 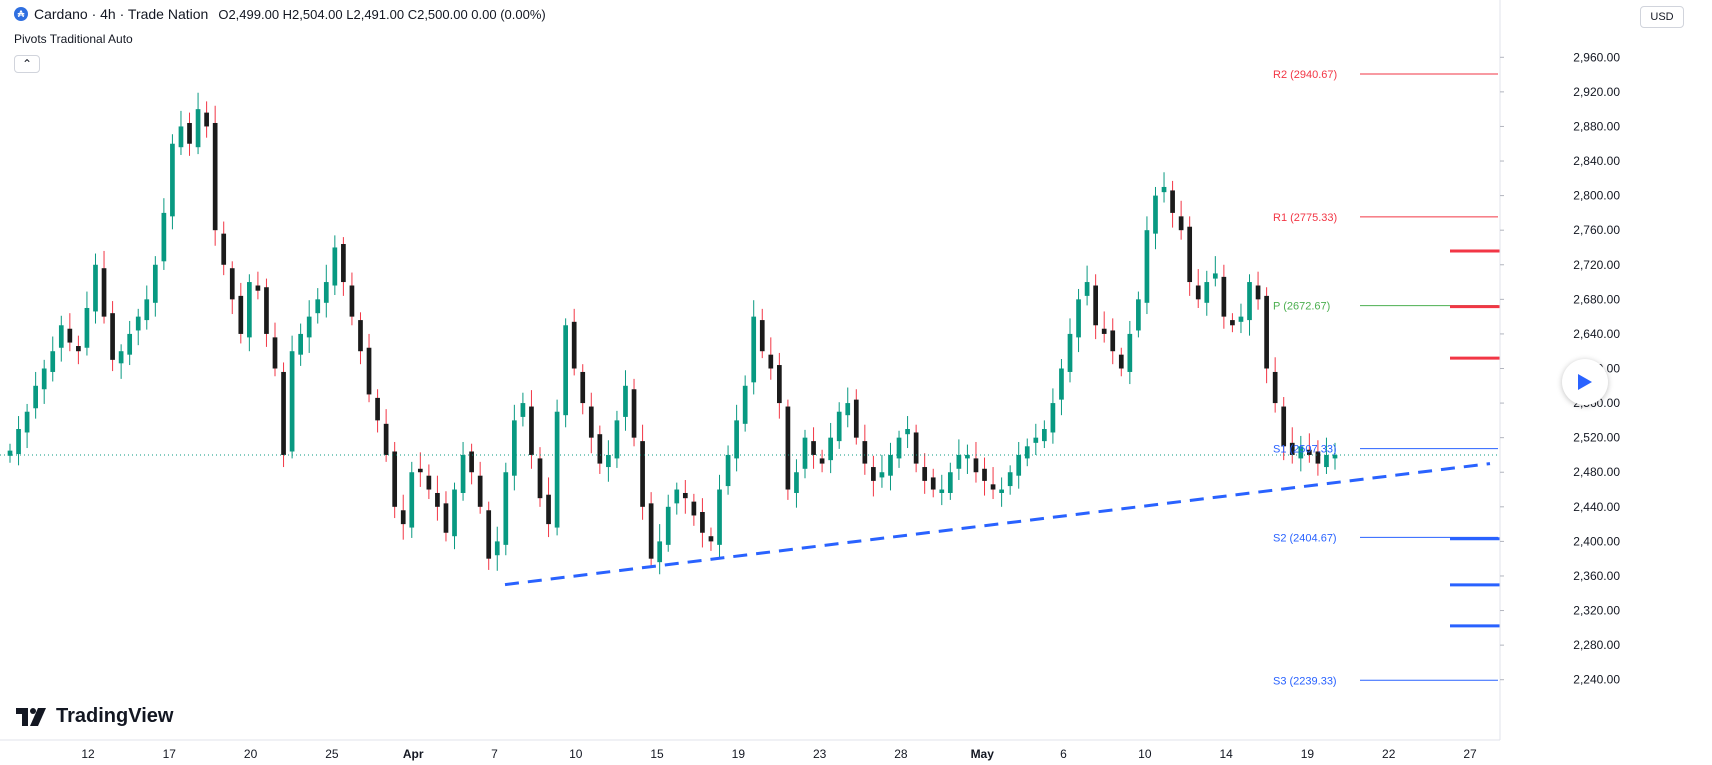 What do you see at coordinates (1596, 230) in the screenshot?
I see `price-tick-label: 2,760.00` at bounding box center [1596, 230].